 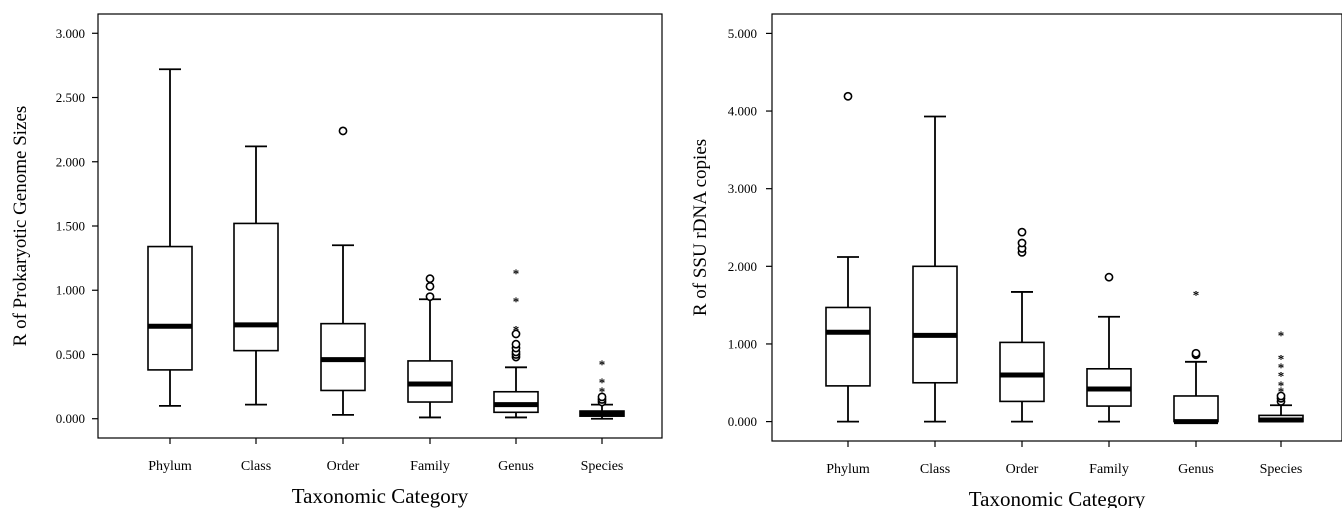 I want to click on y-tick-label: 4.000, so click(x=742, y=111).